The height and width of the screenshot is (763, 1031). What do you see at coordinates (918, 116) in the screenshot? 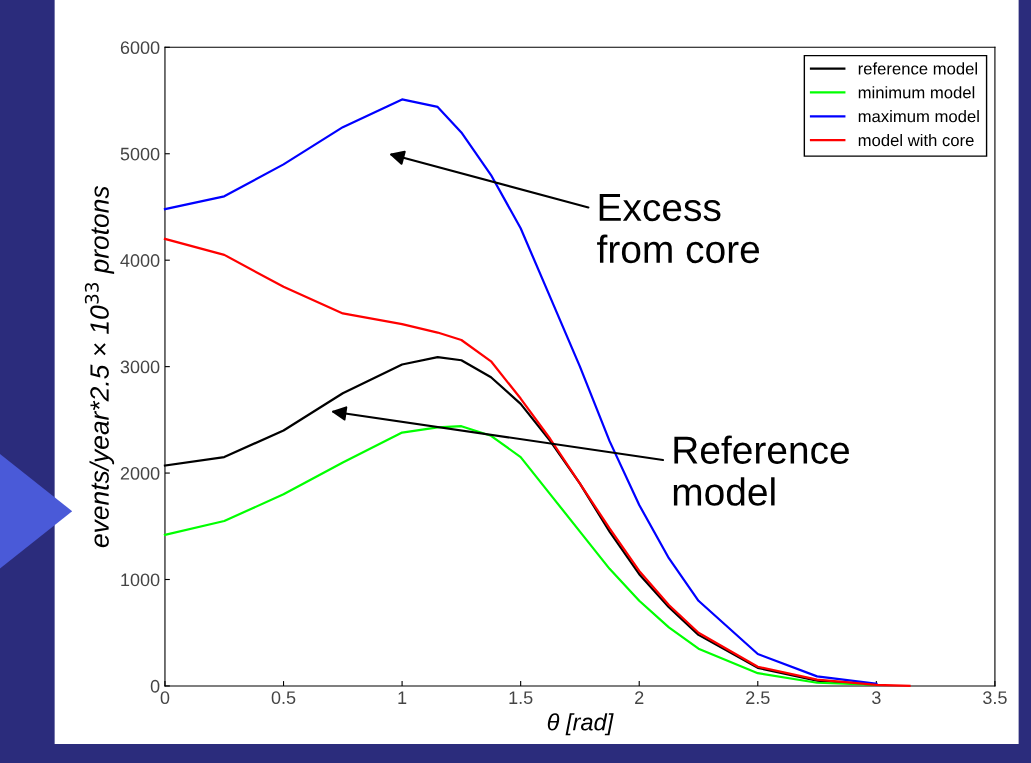
I see `legend-label: maximum model` at bounding box center [918, 116].